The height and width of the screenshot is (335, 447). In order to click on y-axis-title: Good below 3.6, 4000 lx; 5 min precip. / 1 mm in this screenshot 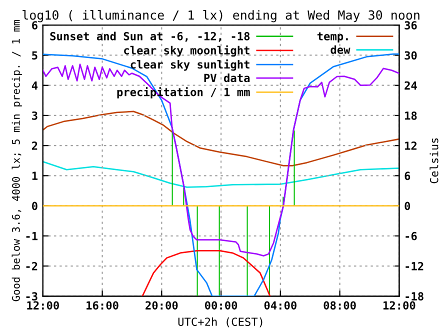, I will do `click(17, 161)`.